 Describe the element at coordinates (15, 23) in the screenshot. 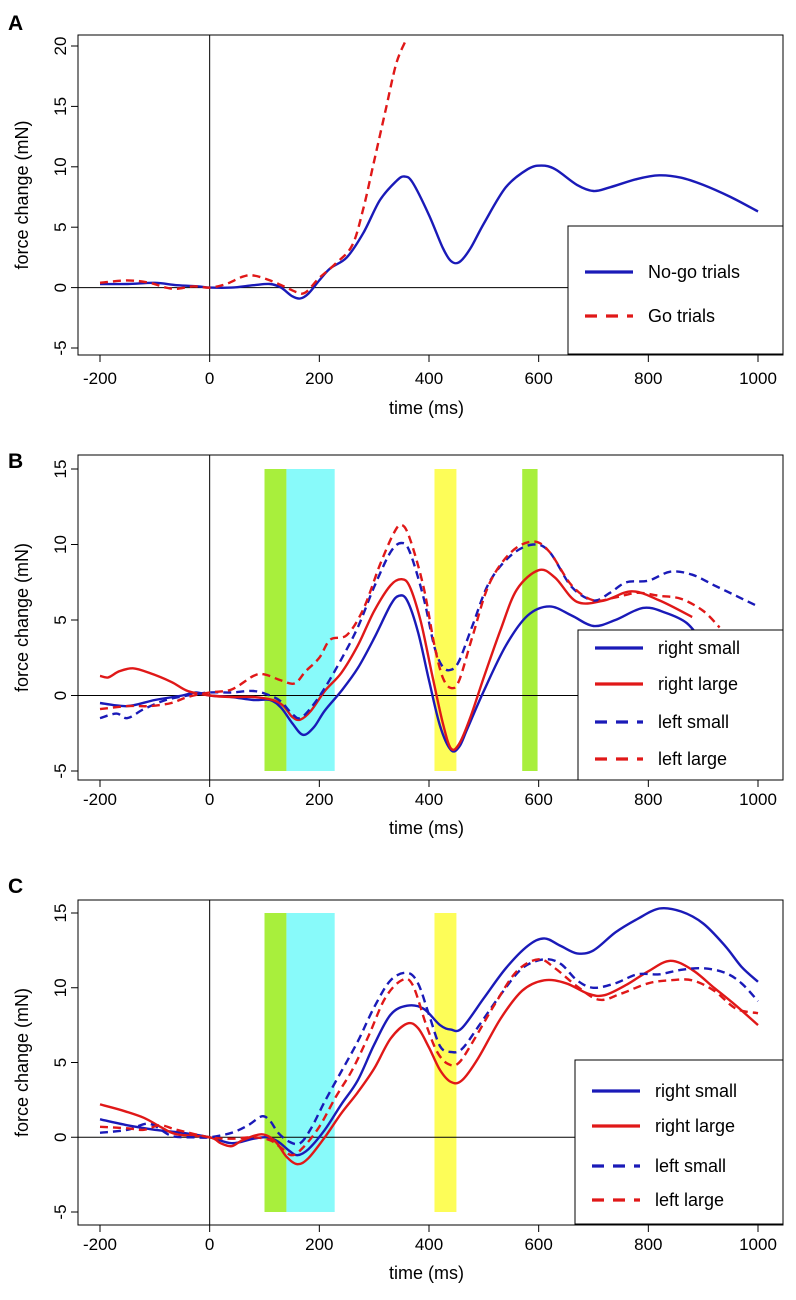

I see `panel-letter: A` at that location.